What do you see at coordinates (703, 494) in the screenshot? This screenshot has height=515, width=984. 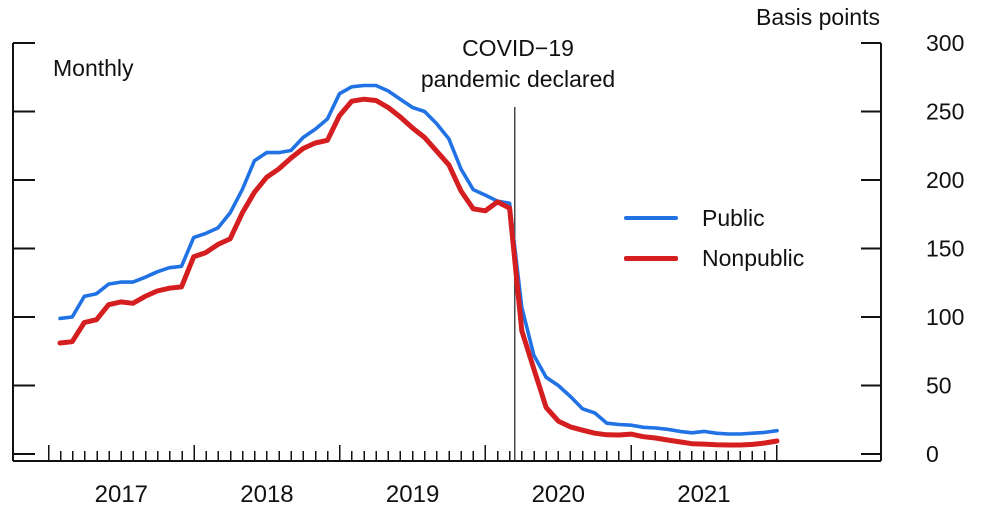 I see `x-axis-year-label: 2021` at bounding box center [703, 494].